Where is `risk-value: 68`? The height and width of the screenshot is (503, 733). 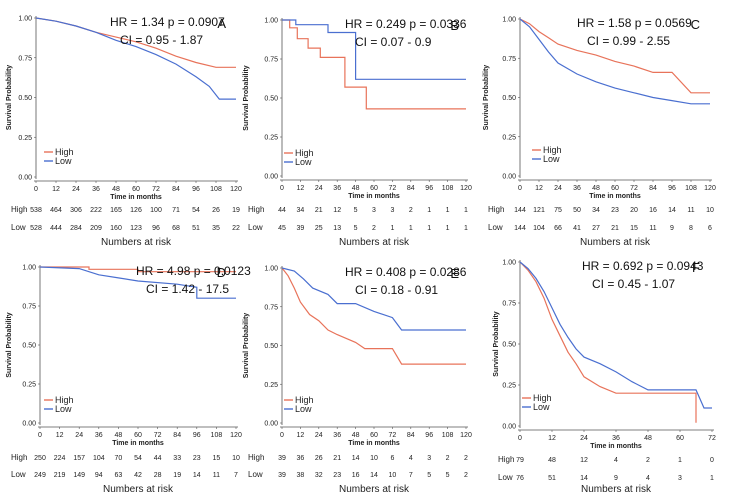
risk-value: 68 is located at coordinates (176, 228).